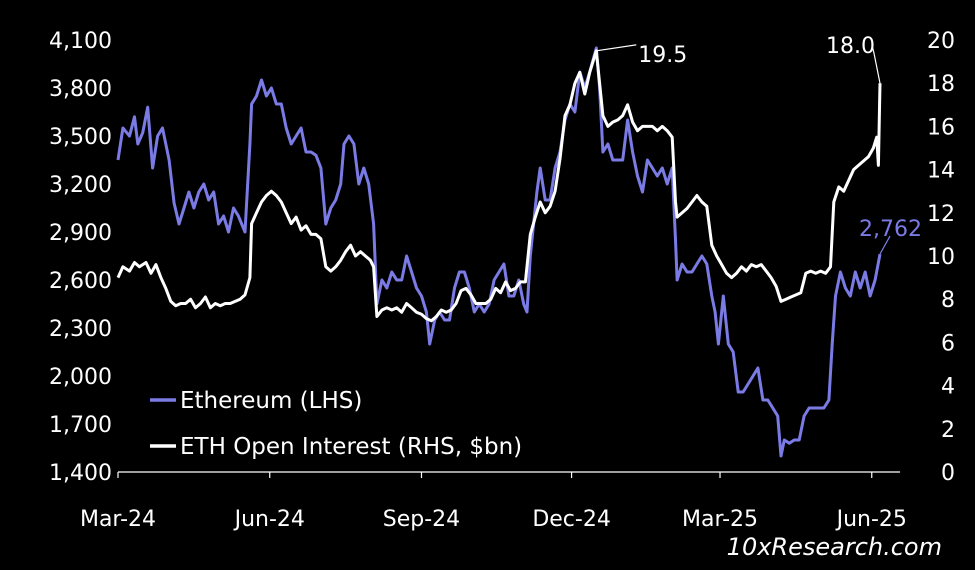 This screenshot has width=975, height=570. What do you see at coordinates (80, 41) in the screenshot?
I see `left-axis-tick-label: 4,100` at bounding box center [80, 41].